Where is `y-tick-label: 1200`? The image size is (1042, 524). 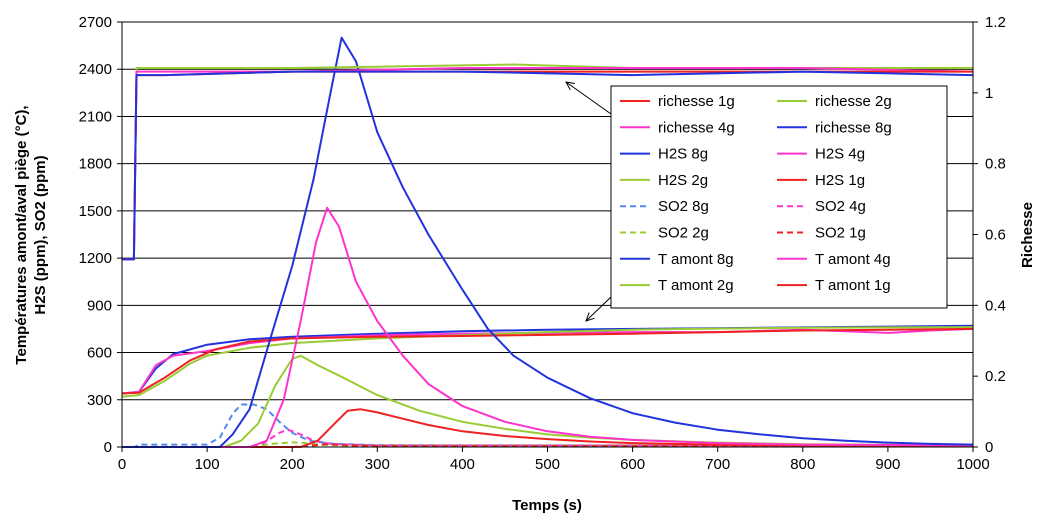
y-tick-label: 1200 is located at coordinates (95, 258).